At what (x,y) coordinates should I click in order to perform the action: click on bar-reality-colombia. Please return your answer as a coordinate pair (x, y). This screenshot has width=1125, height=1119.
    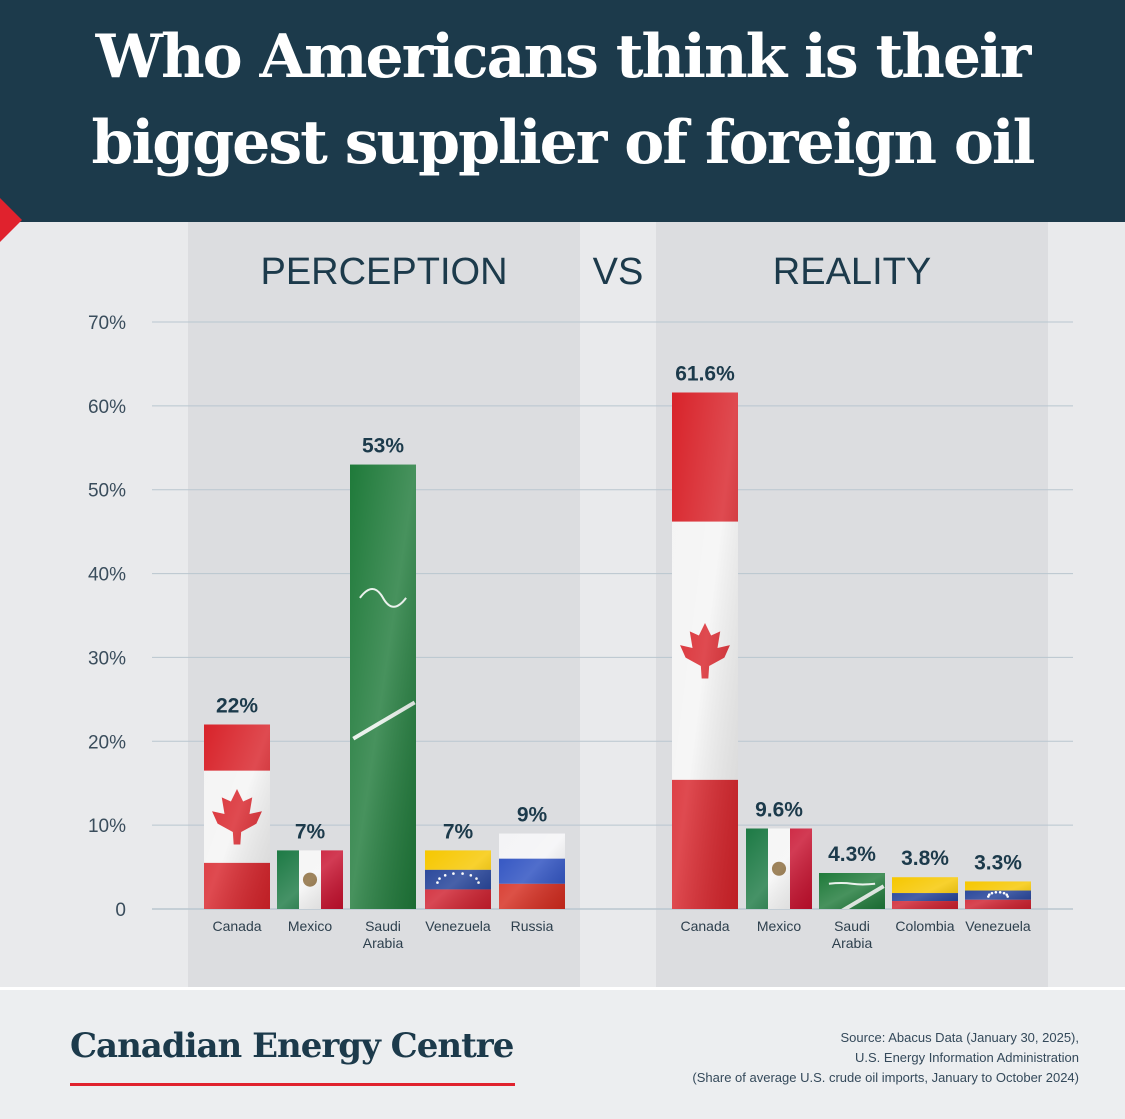
    Looking at the image, I should click on (925, 893).